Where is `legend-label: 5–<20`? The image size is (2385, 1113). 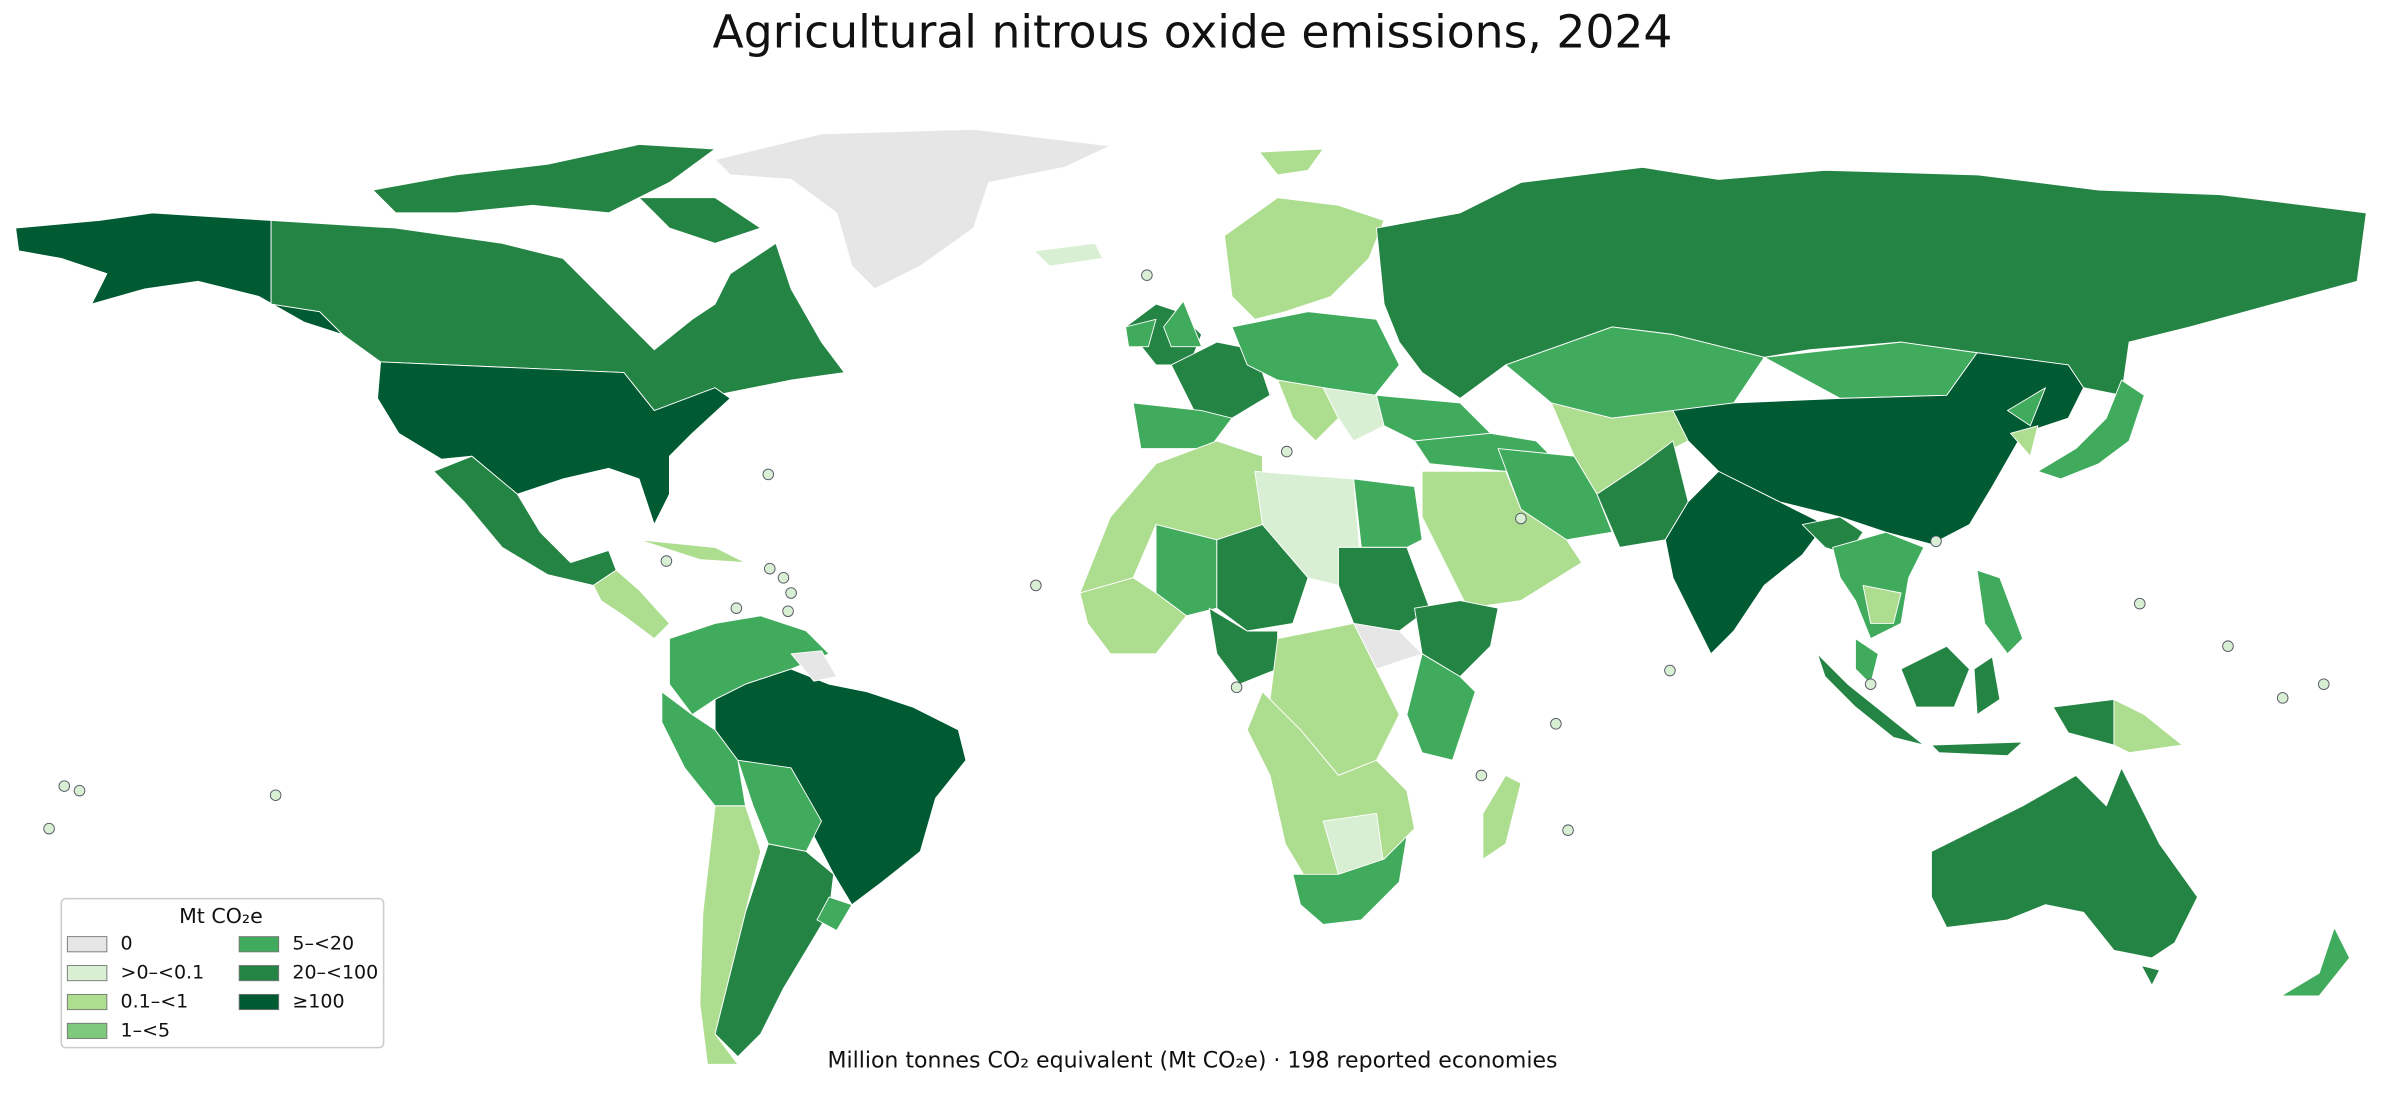 legend-label: 5–<20 is located at coordinates (323, 944).